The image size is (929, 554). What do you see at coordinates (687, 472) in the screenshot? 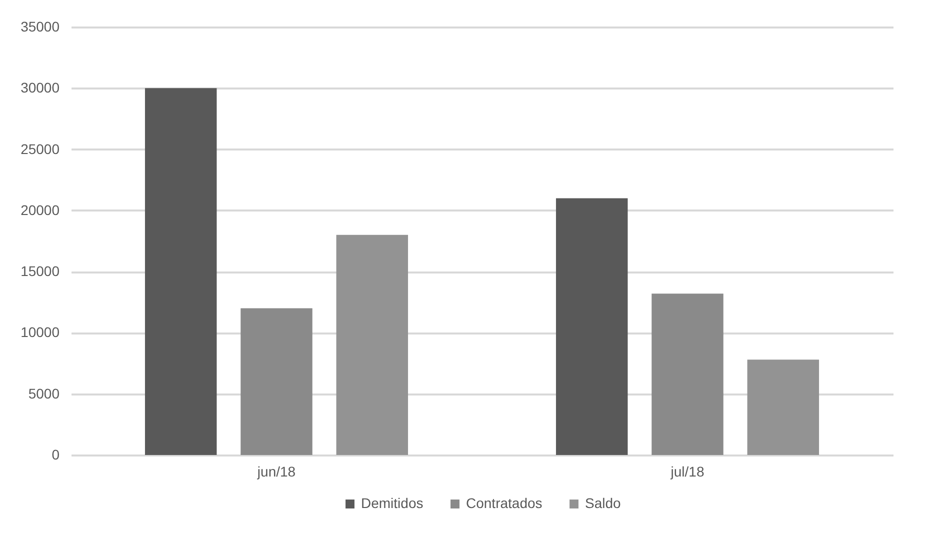
I see `x-tick-label: jul/18` at bounding box center [687, 472].